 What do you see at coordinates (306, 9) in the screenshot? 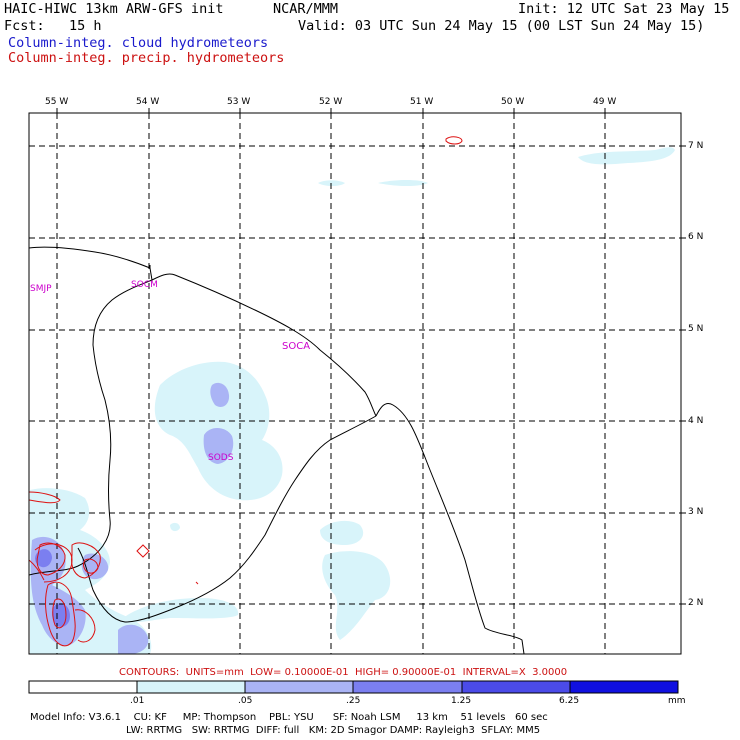
I see `org-label: NCAR/MMM` at bounding box center [306, 9].